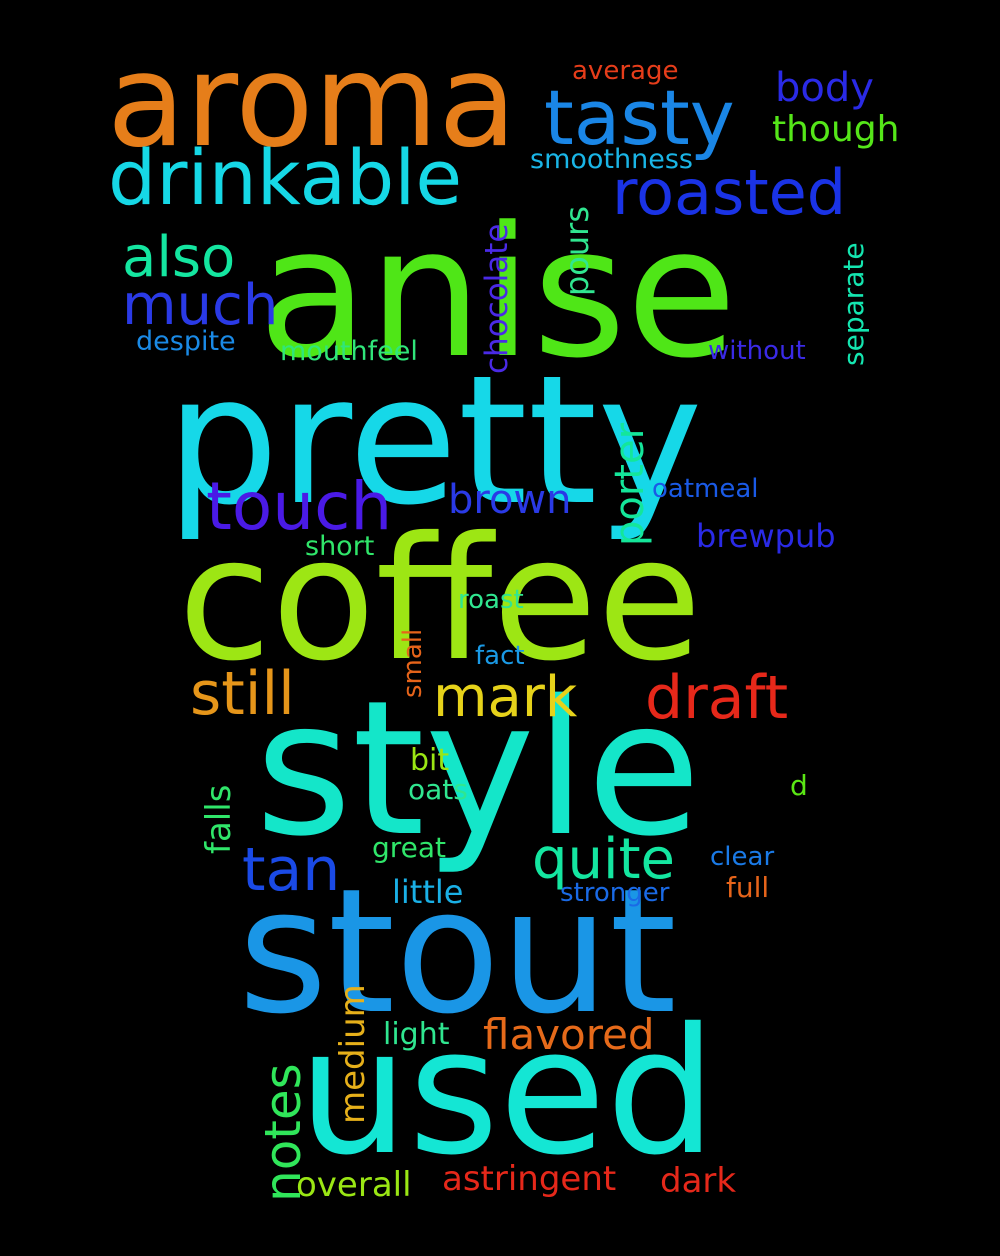 This screenshot has width=1000, height=1256. Describe the element at coordinates (299, 506) in the screenshot. I see `word-touch: touch` at that location.